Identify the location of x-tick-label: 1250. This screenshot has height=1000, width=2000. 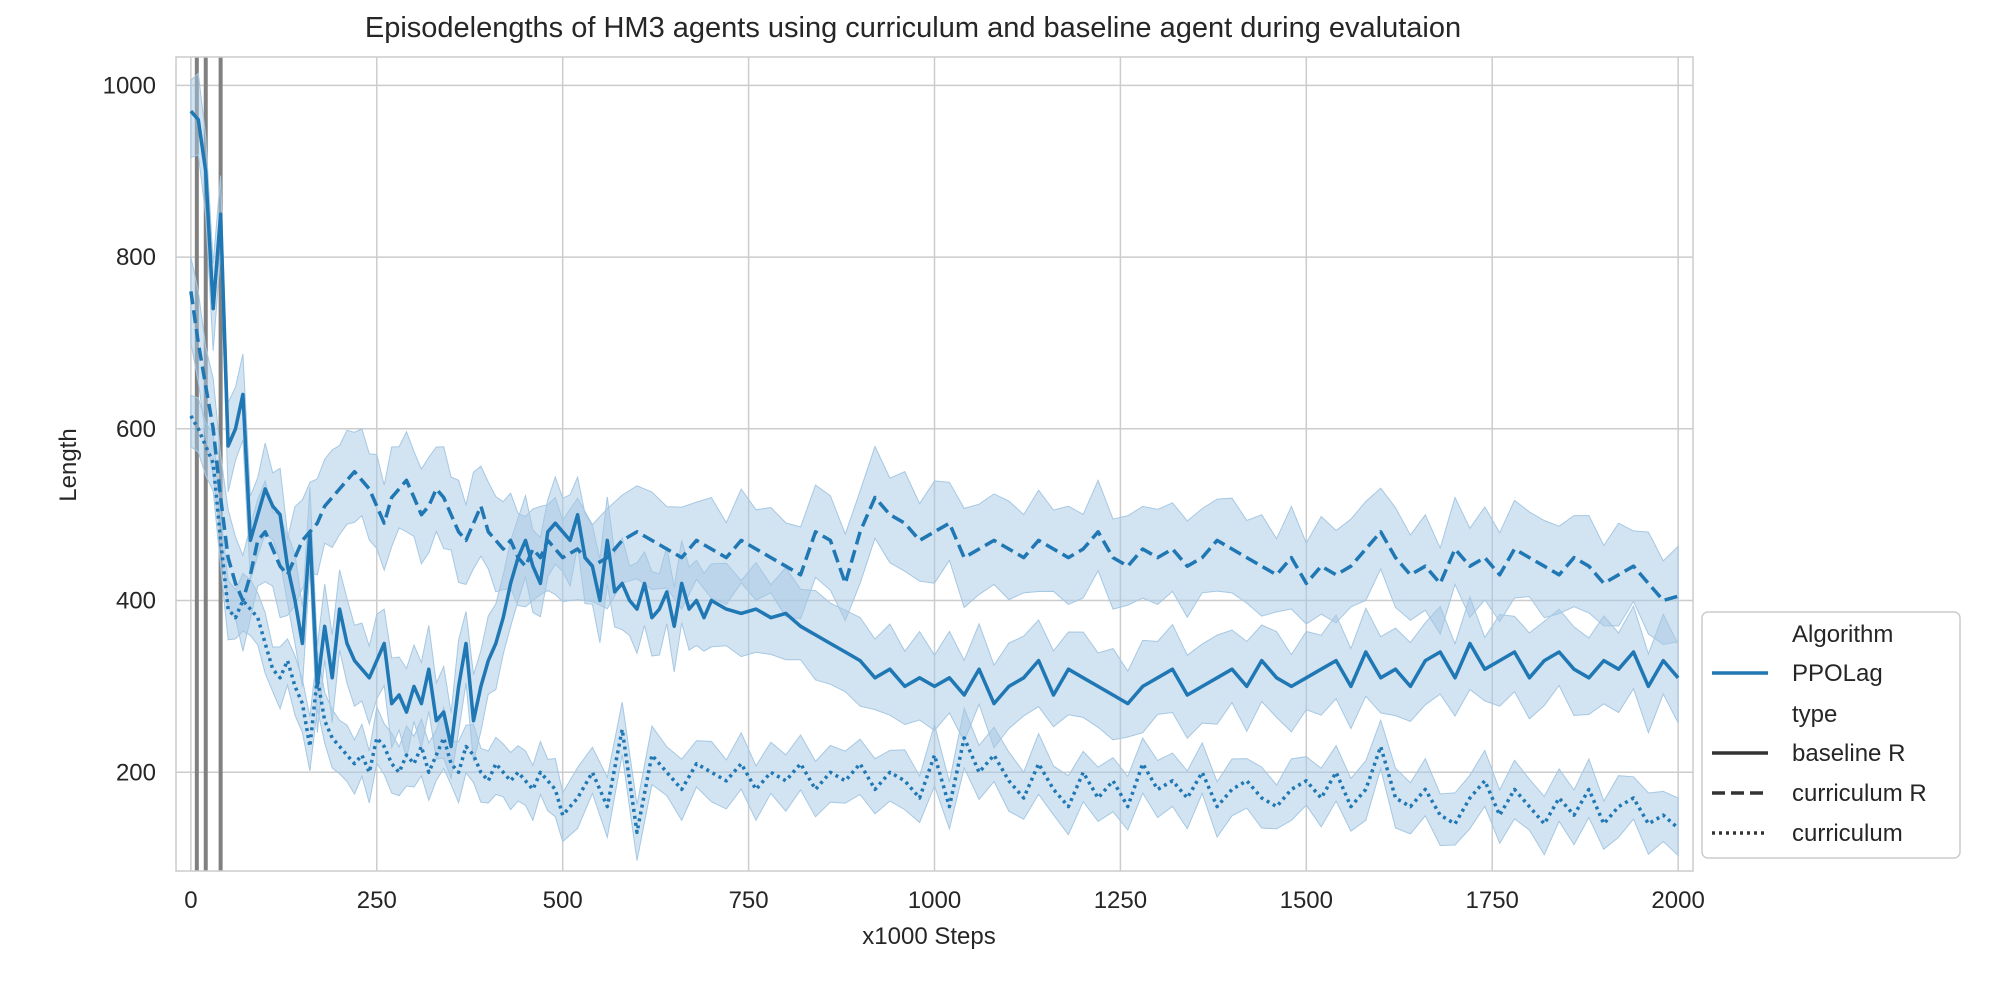
(1120, 900).